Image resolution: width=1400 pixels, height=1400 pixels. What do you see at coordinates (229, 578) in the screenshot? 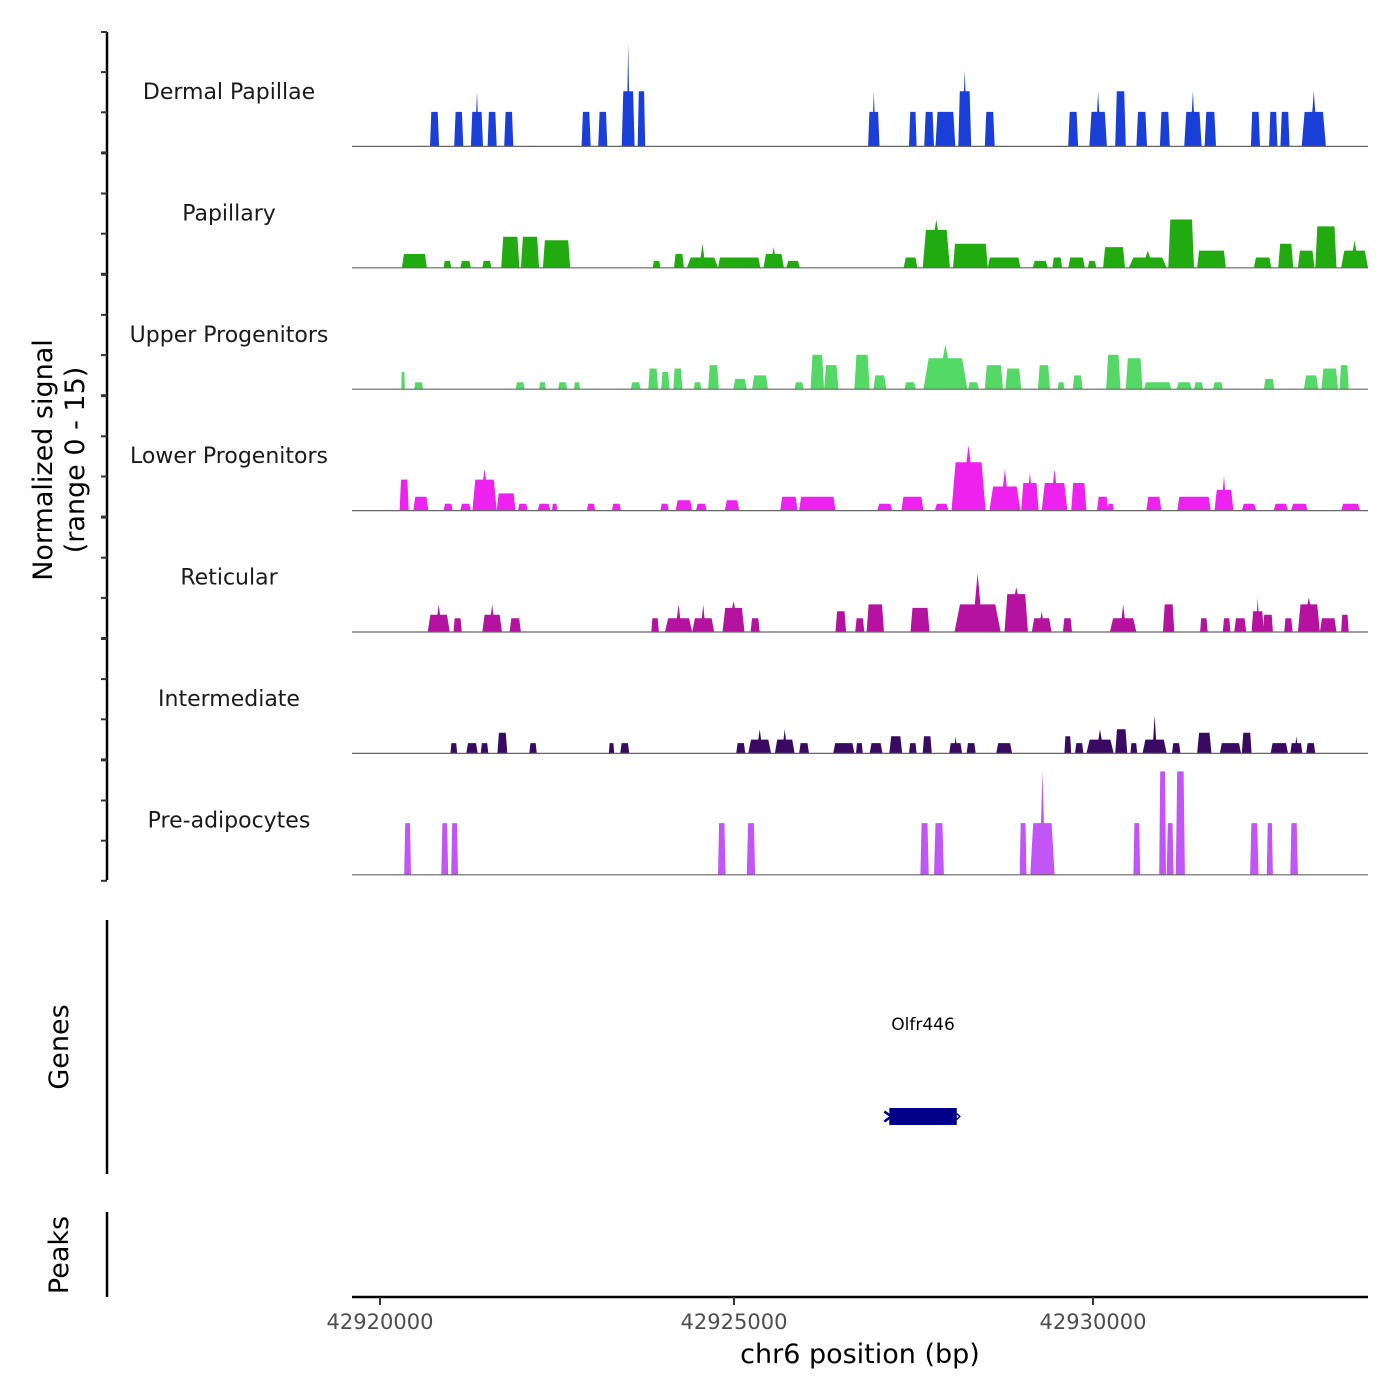
I see `track-label: Reticular` at bounding box center [229, 578].